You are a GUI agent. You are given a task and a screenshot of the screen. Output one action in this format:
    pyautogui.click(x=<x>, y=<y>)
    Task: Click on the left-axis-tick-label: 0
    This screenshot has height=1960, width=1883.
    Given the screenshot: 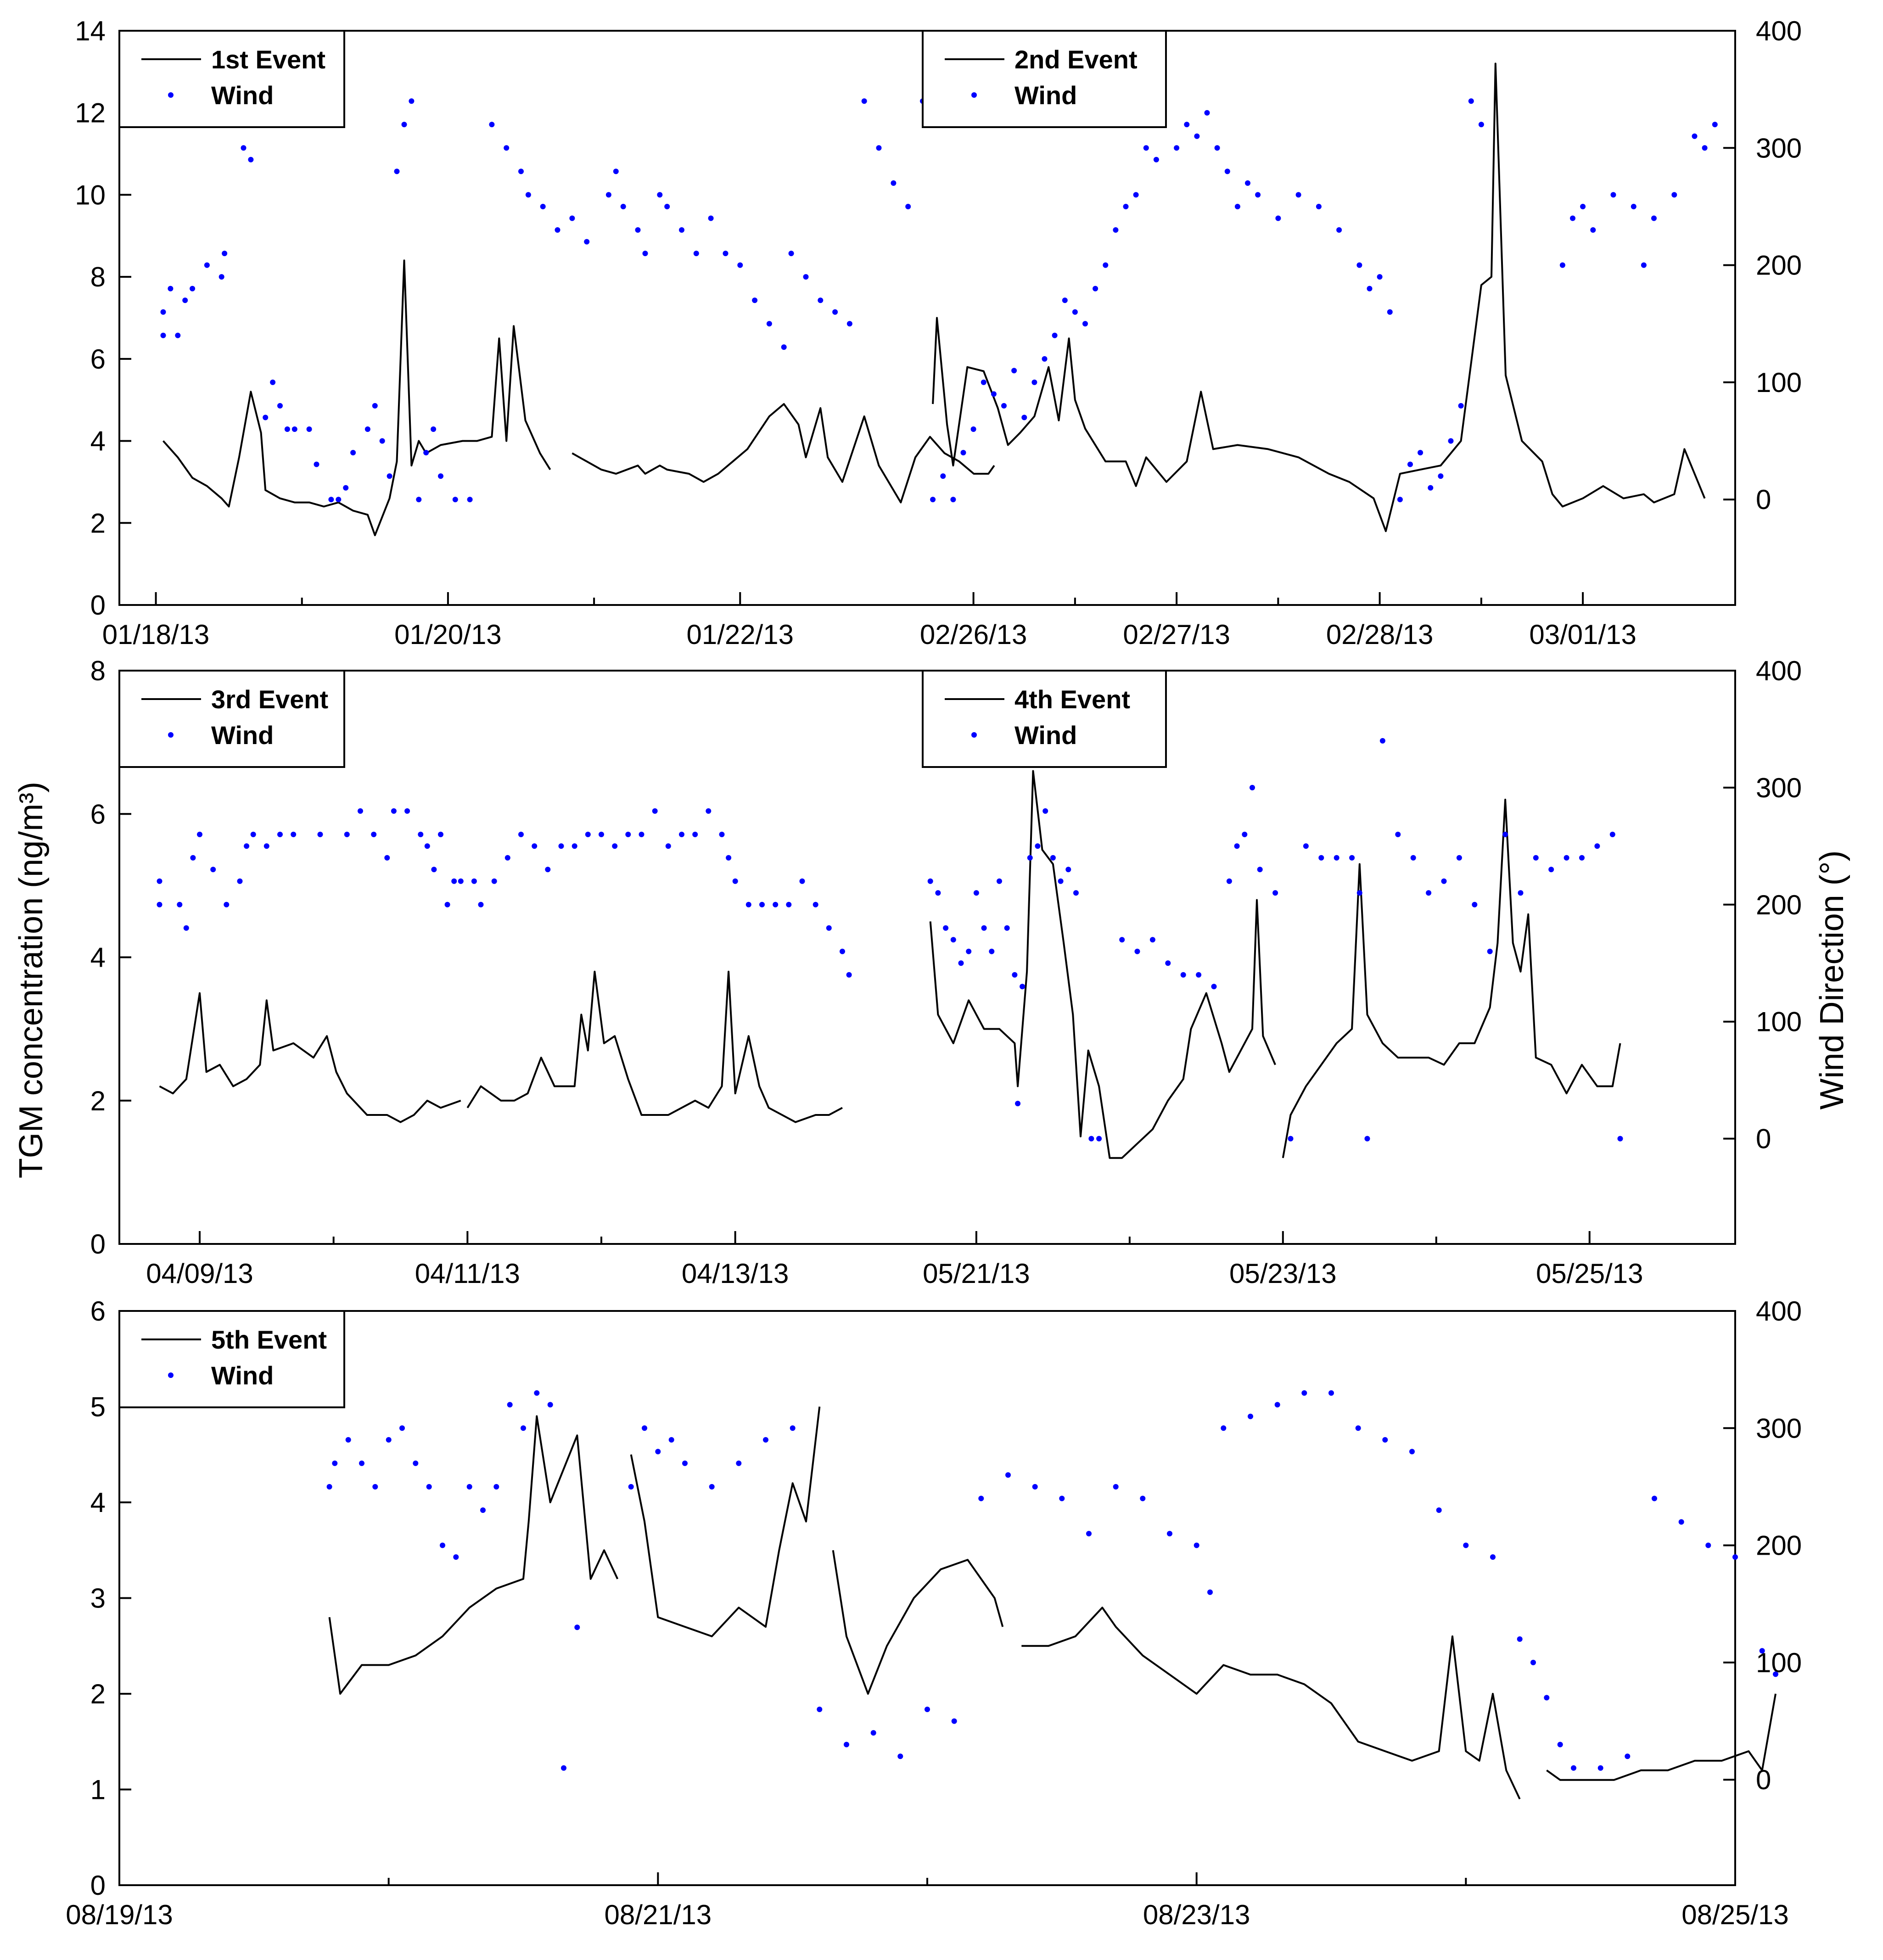 What is the action you would take?
    pyautogui.click(x=98, y=605)
    